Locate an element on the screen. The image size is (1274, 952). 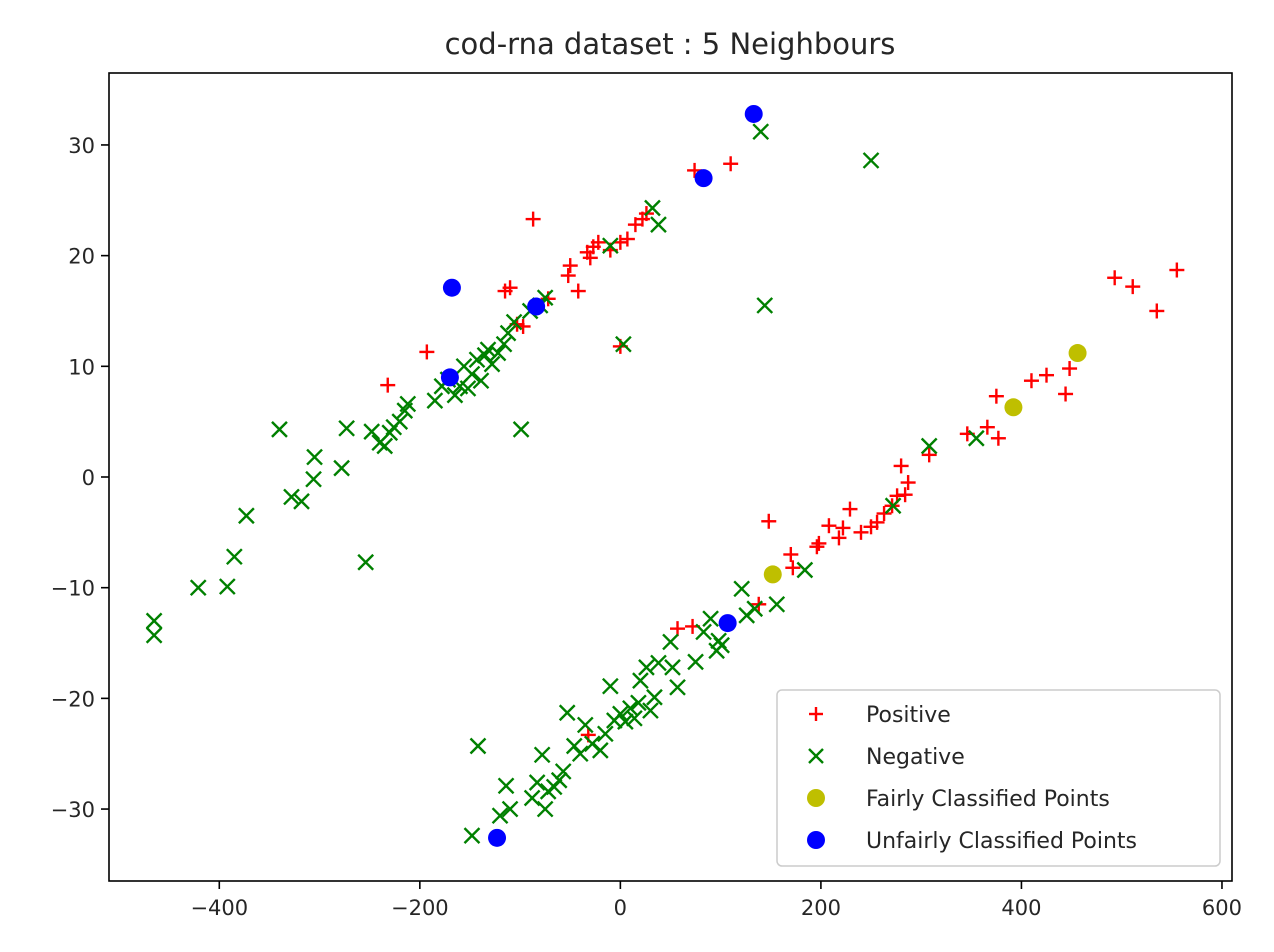
y-tick-label: −20 is located at coordinates (73, 699).